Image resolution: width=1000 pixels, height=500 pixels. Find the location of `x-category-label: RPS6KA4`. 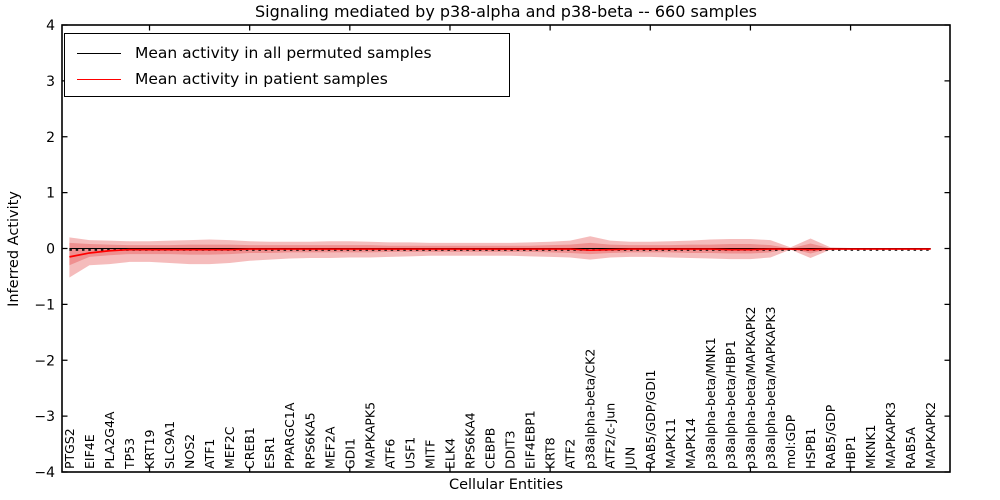

x-category-label: RPS6KA4 is located at coordinates (470, 440).